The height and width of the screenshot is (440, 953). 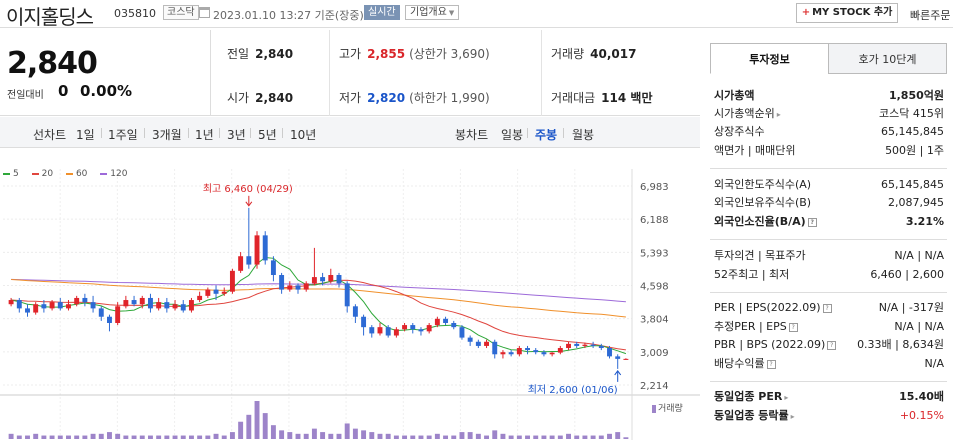 I want to click on high-annotation: 최고 6,460 (04/29), so click(x=248, y=189).